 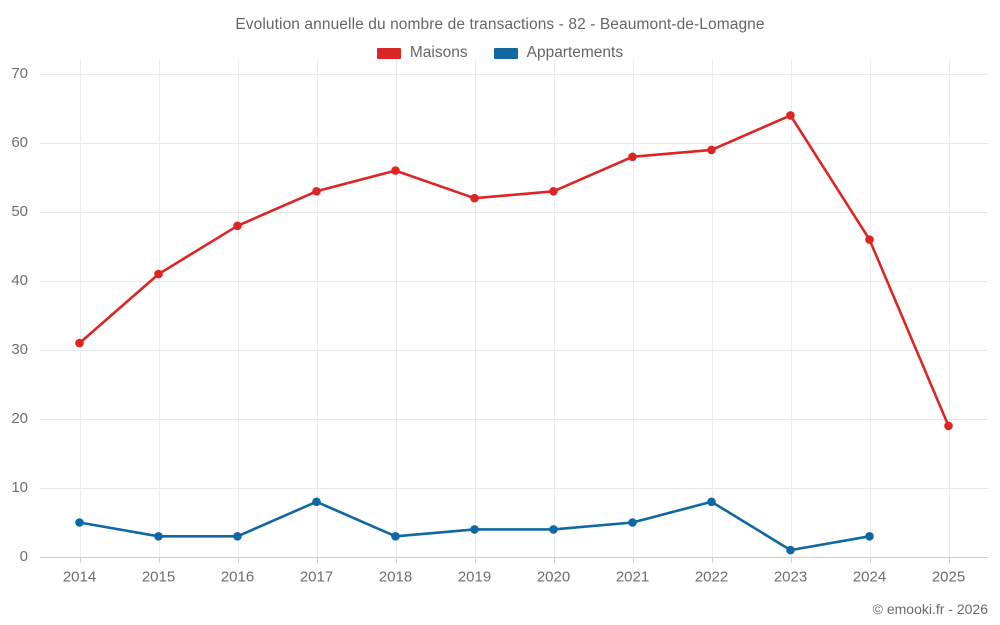 What do you see at coordinates (19, 487) in the screenshot?
I see `y-axis-tick-label: 10` at bounding box center [19, 487].